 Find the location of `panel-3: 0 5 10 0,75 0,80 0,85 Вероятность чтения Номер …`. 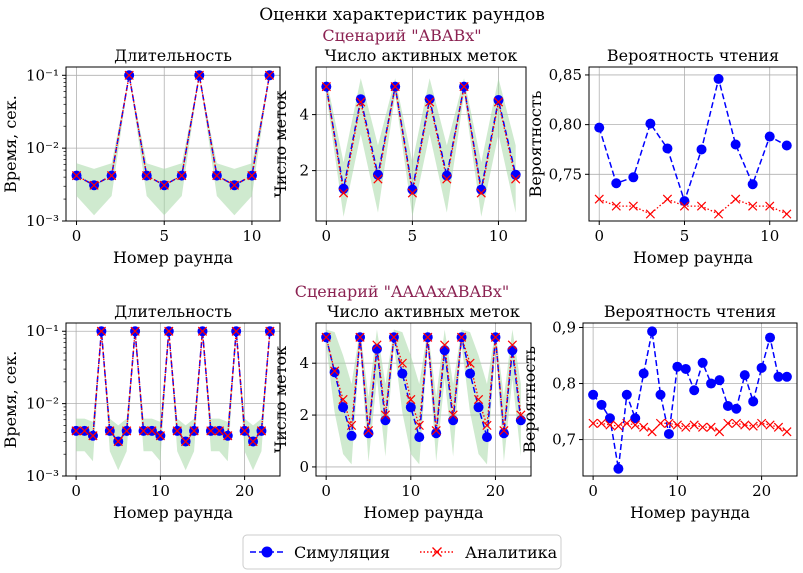

panel-3: 0 5 10 0,75 0,80 0,85 Вероятность чтения Номер … is located at coordinates (662, 156).